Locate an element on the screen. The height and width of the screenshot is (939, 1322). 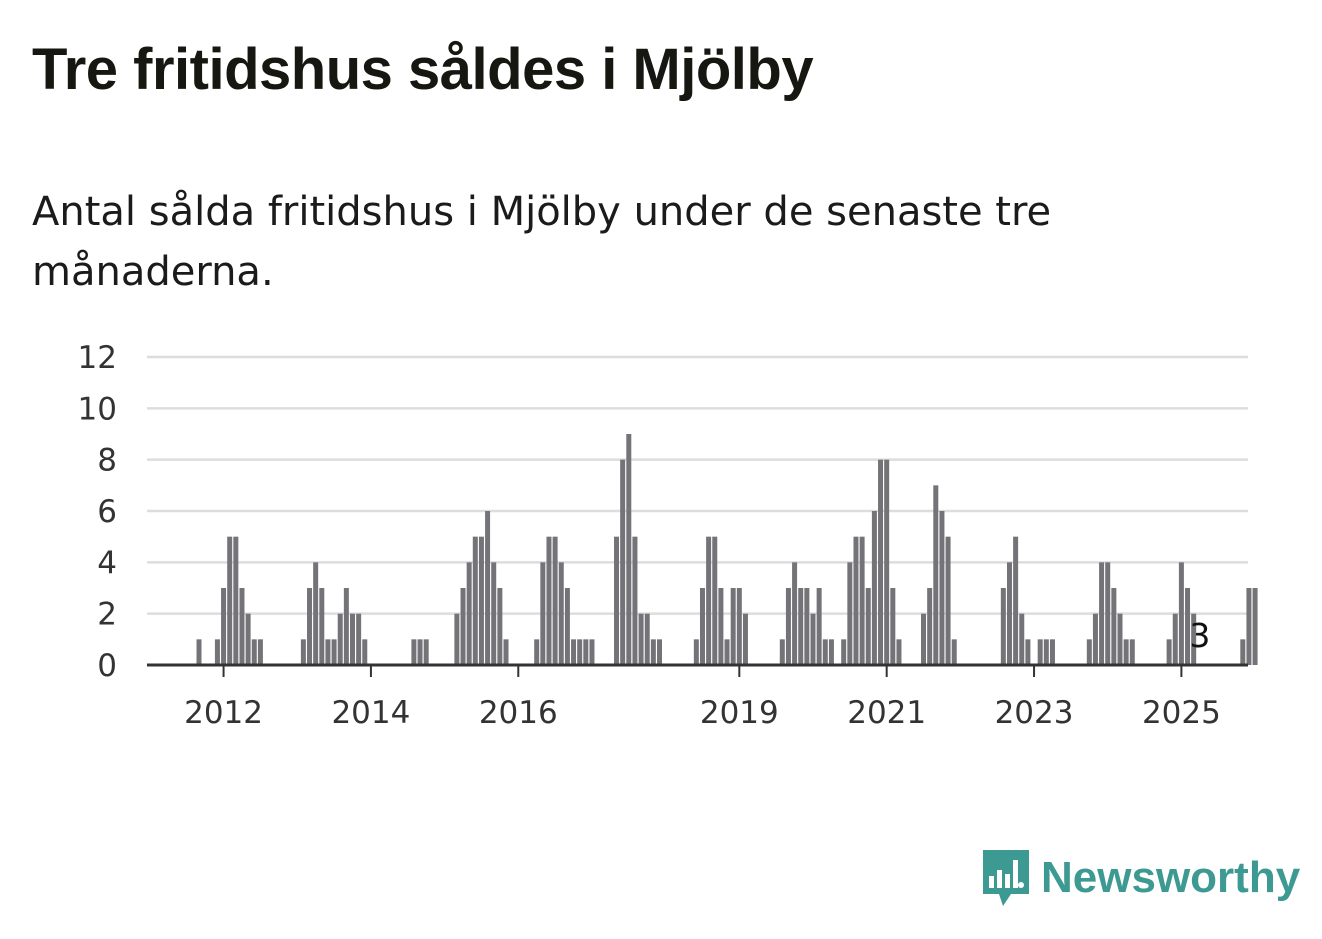
bar-labels: 3 is located at coordinates (1199, 635).